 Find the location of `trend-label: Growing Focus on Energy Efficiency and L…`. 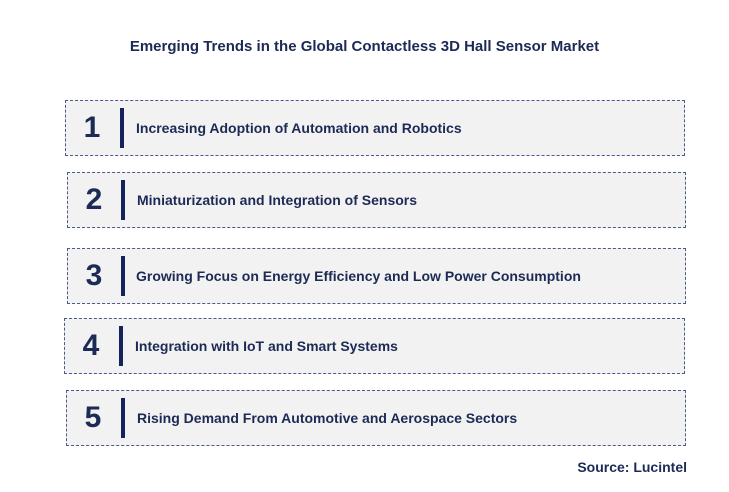

trend-label: Growing Focus on Energy Efficiency and L… is located at coordinates (358, 276).